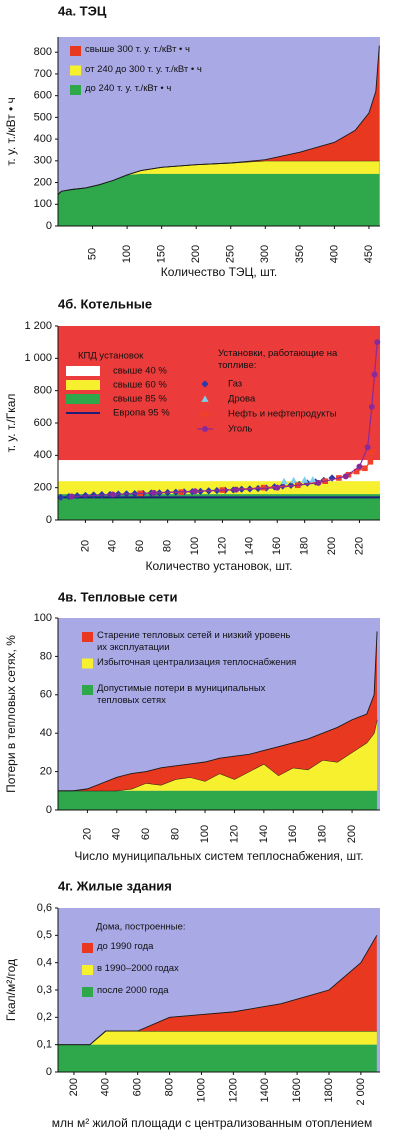 This screenshot has width=406, height=1135. What do you see at coordinates (196, 254) in the screenshot?
I see `x-tick-label: 200` at bounding box center [196, 254].